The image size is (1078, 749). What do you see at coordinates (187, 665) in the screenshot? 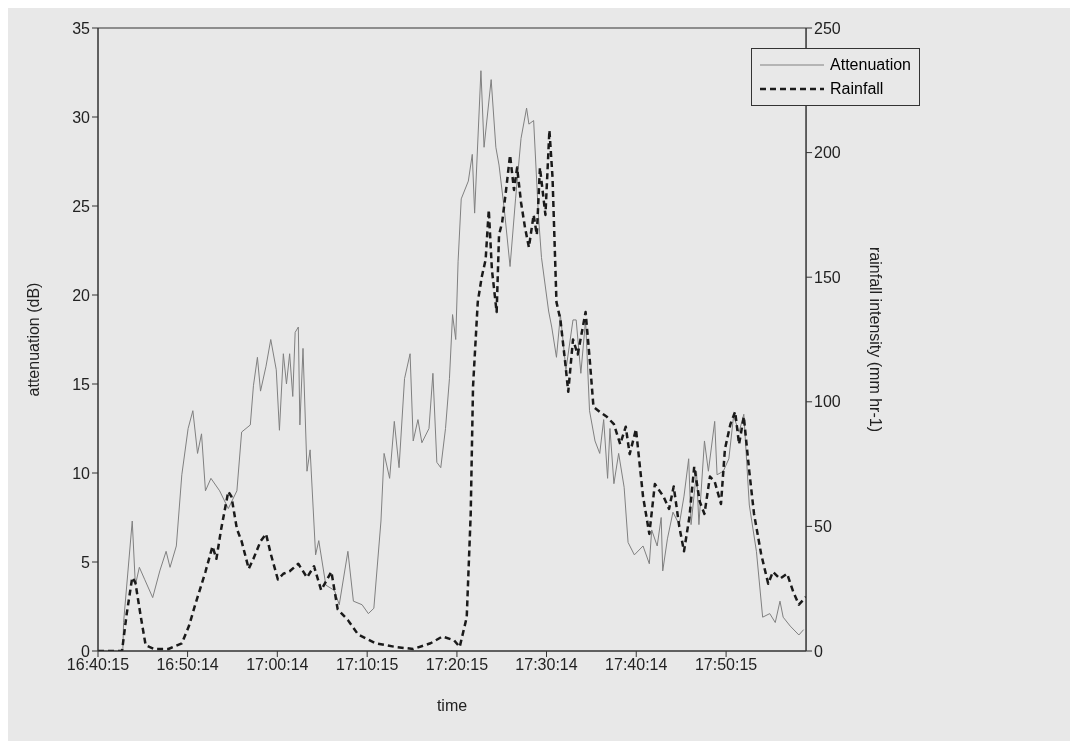
I see `x-tick-label: 16:50:14` at bounding box center [187, 665].